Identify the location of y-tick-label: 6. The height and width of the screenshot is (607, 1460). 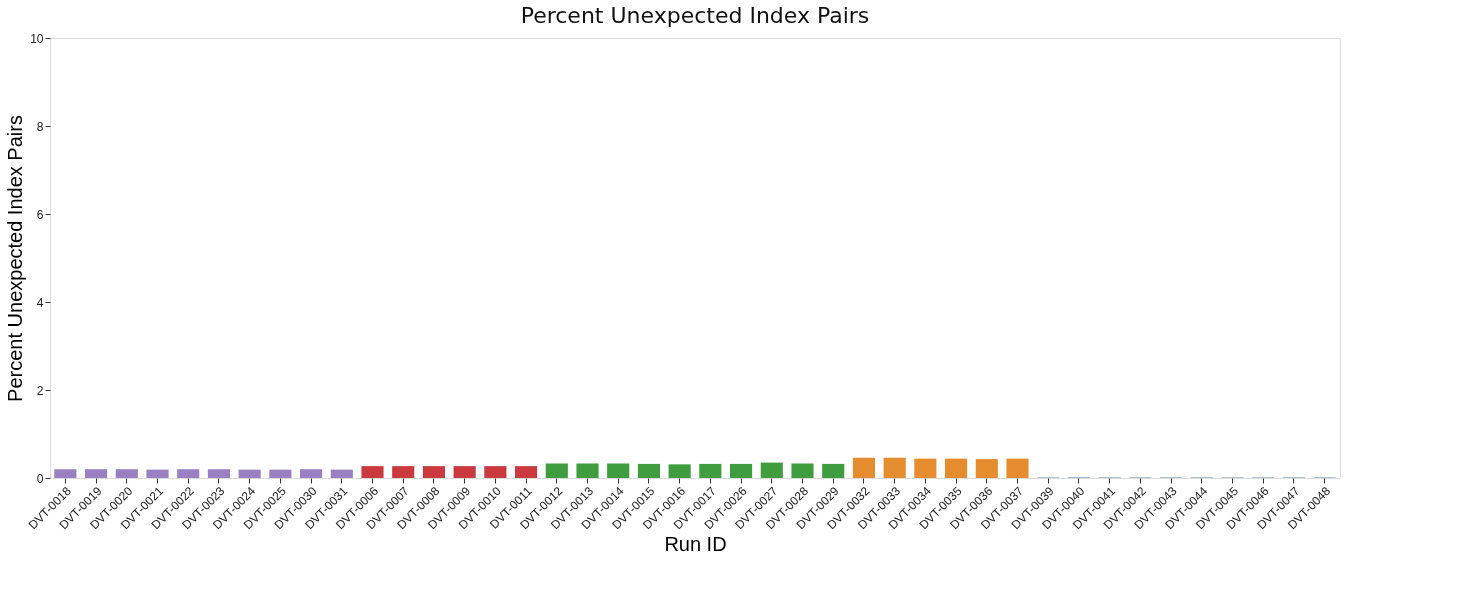
(40, 214).